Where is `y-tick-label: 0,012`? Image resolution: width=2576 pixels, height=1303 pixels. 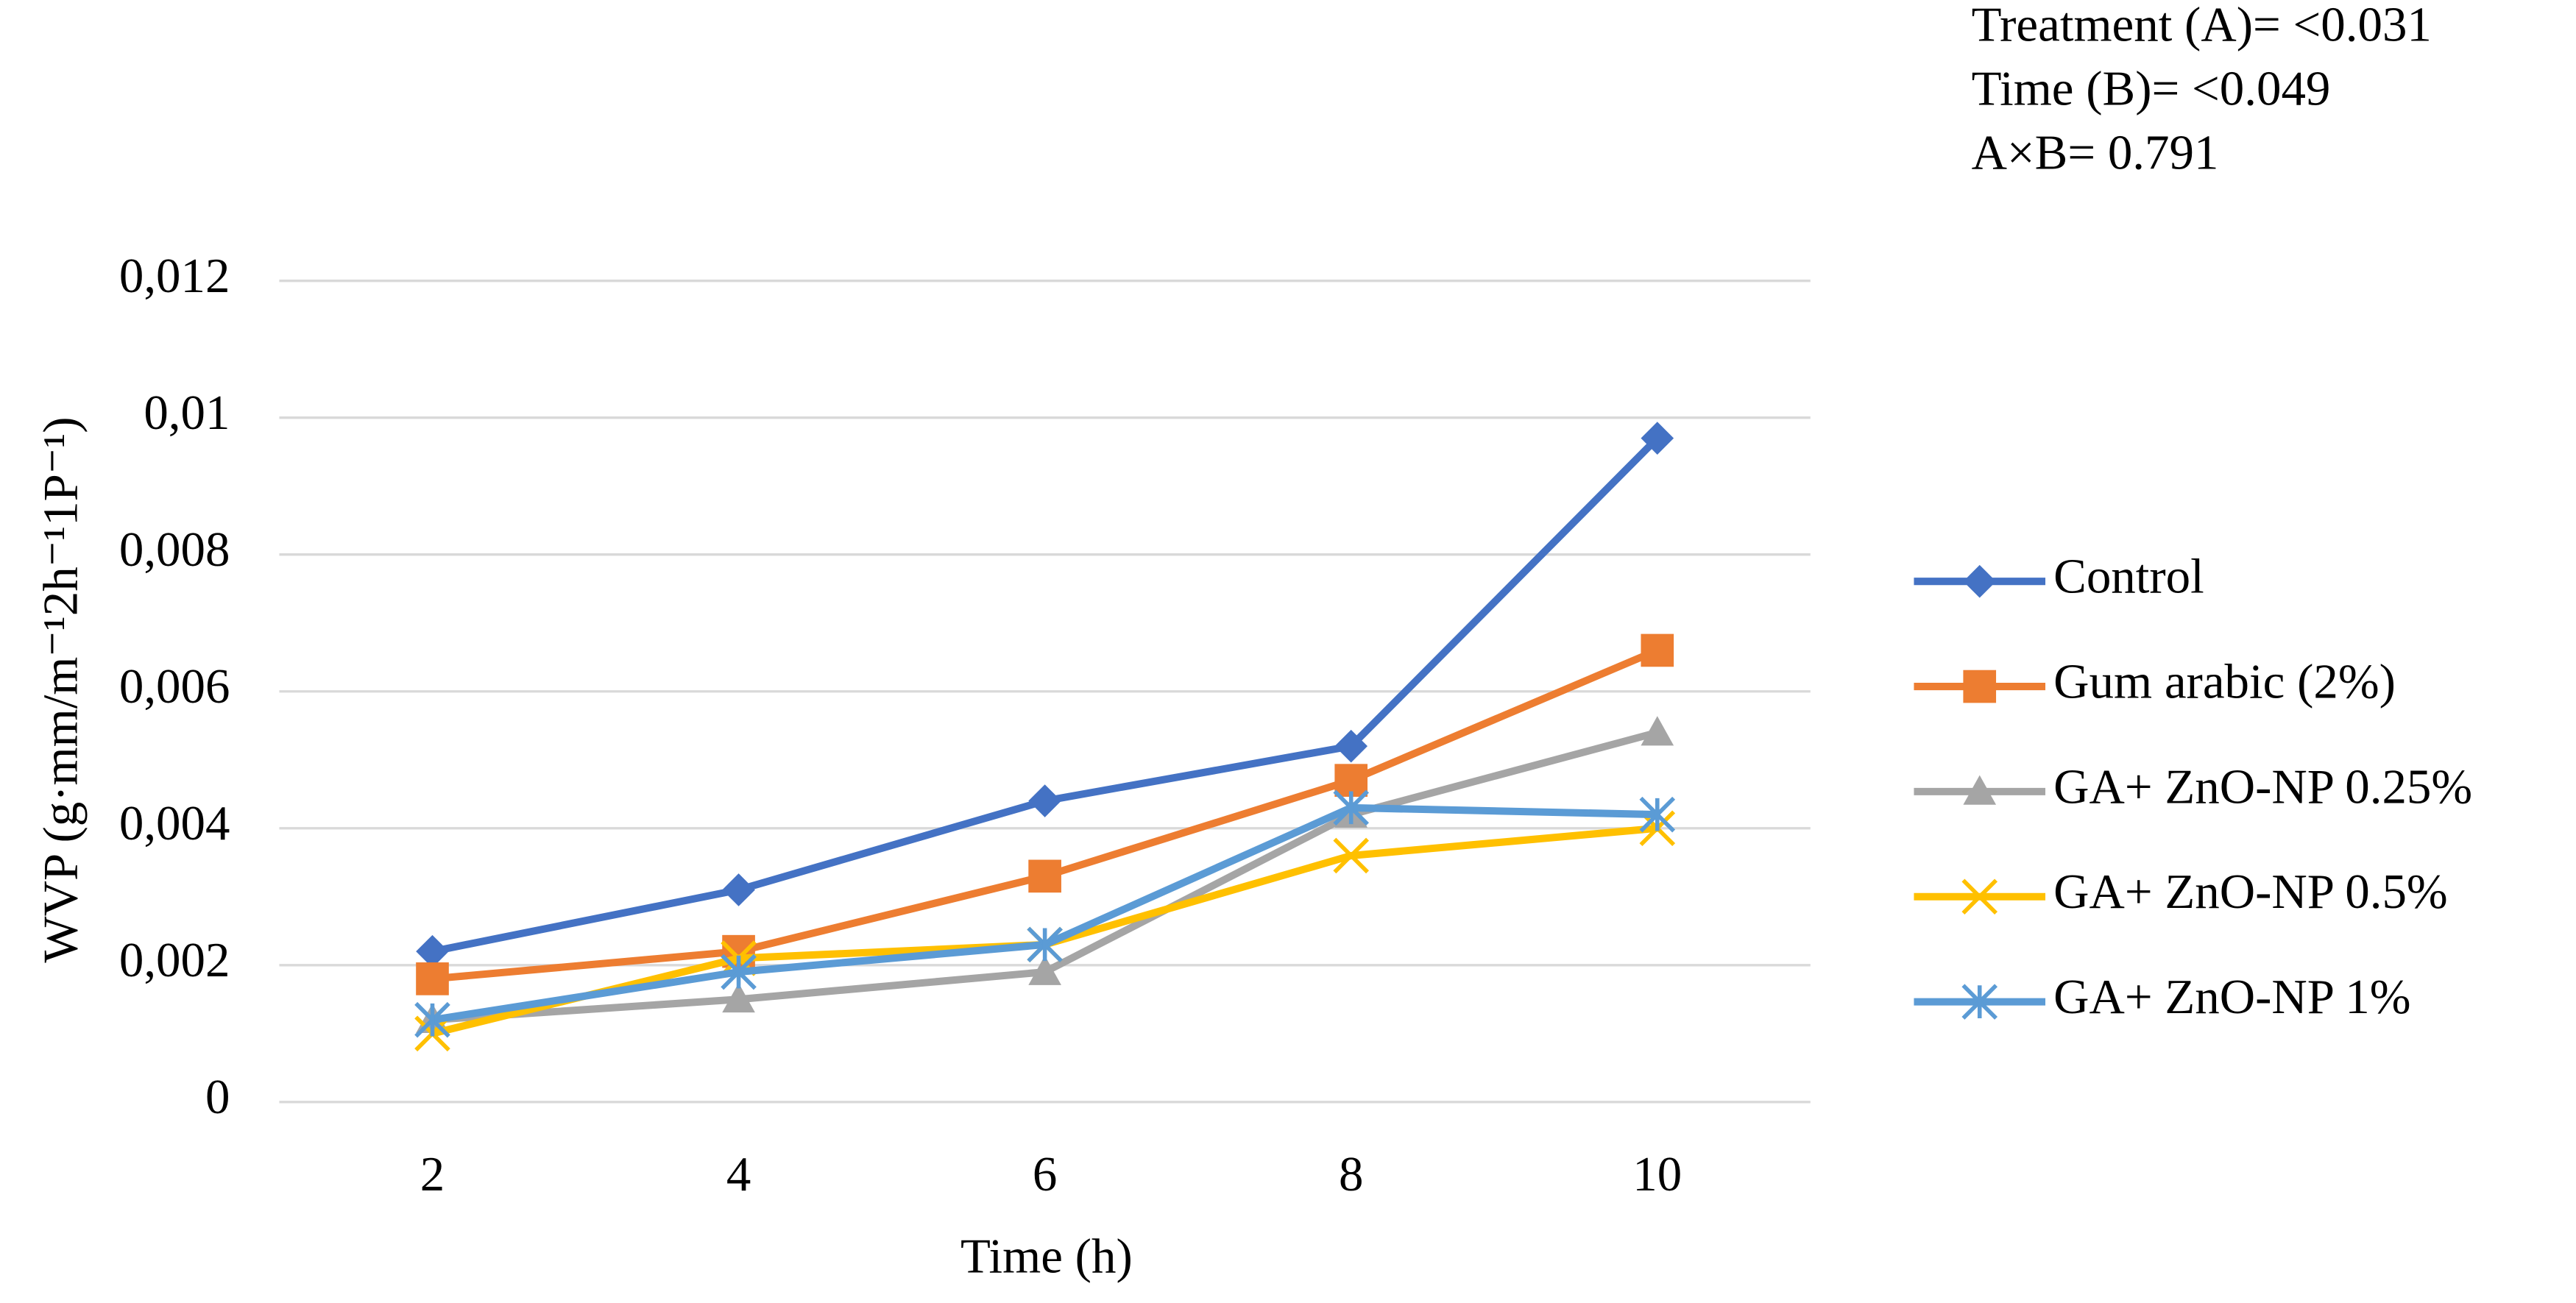
y-tick-label: 0,012 is located at coordinates (174, 276).